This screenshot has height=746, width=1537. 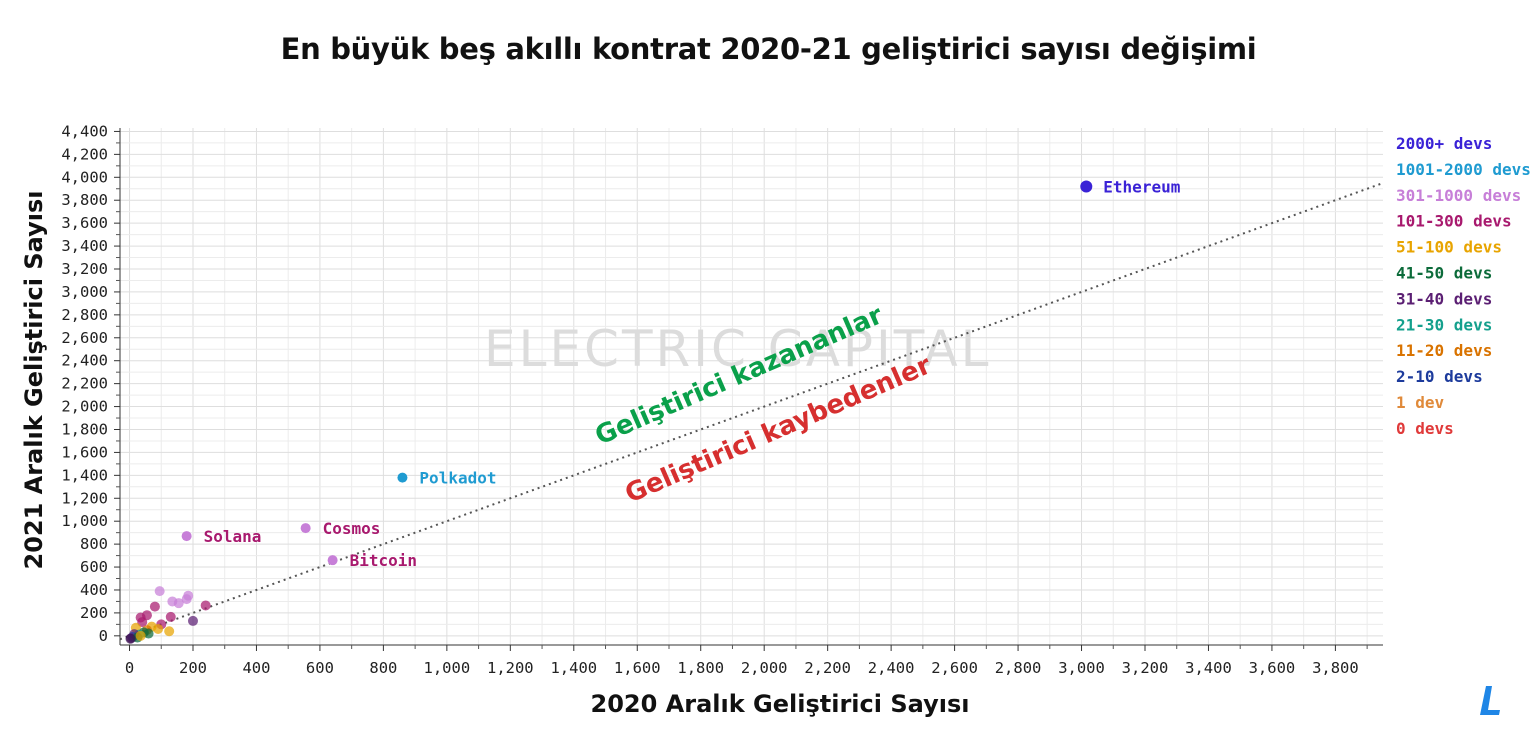 I want to click on y-tick-label: 2,800, so click(x=84, y=315).